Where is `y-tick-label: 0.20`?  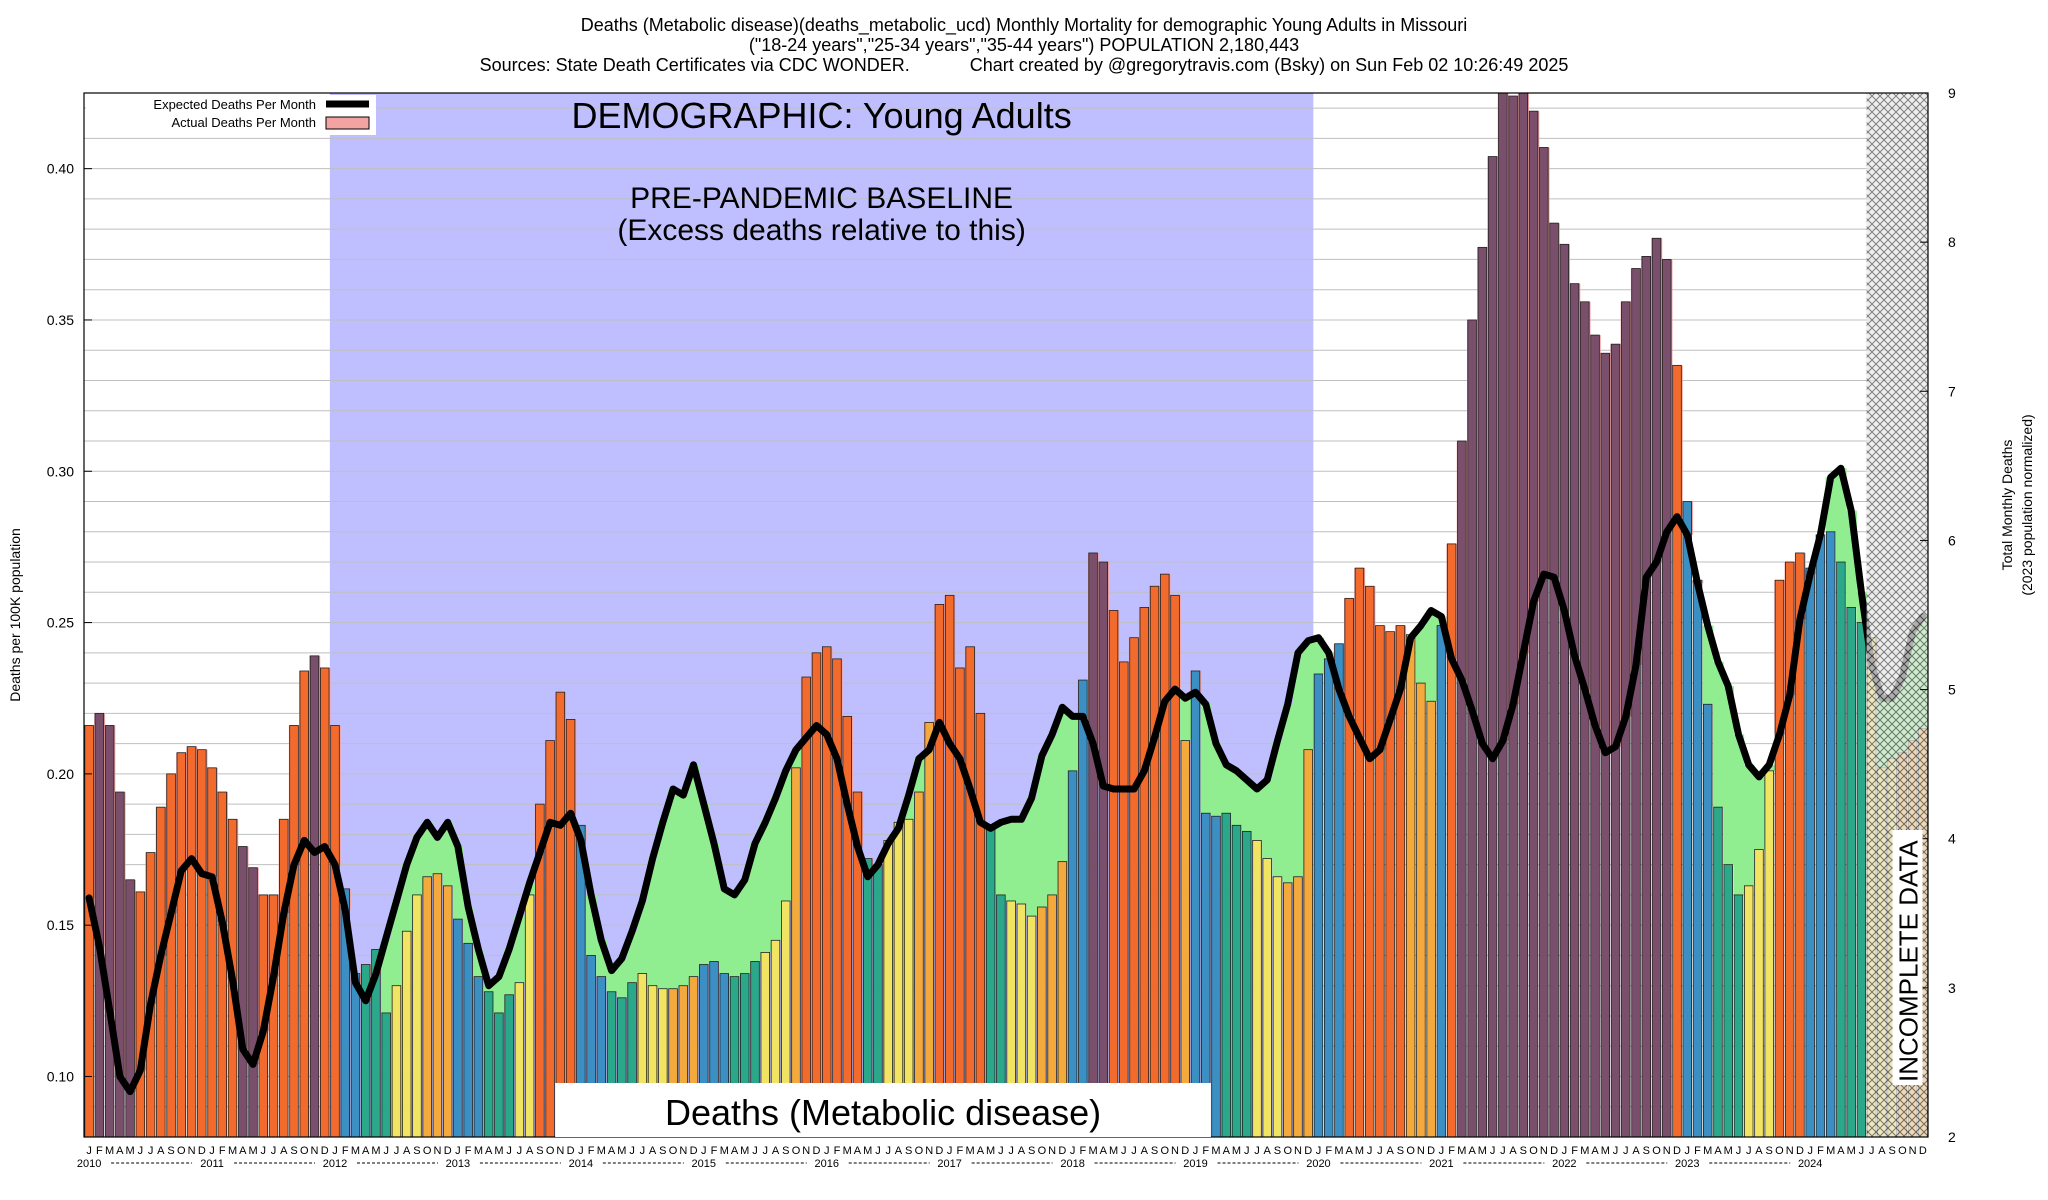 y-tick-label: 0.20 is located at coordinates (60, 774).